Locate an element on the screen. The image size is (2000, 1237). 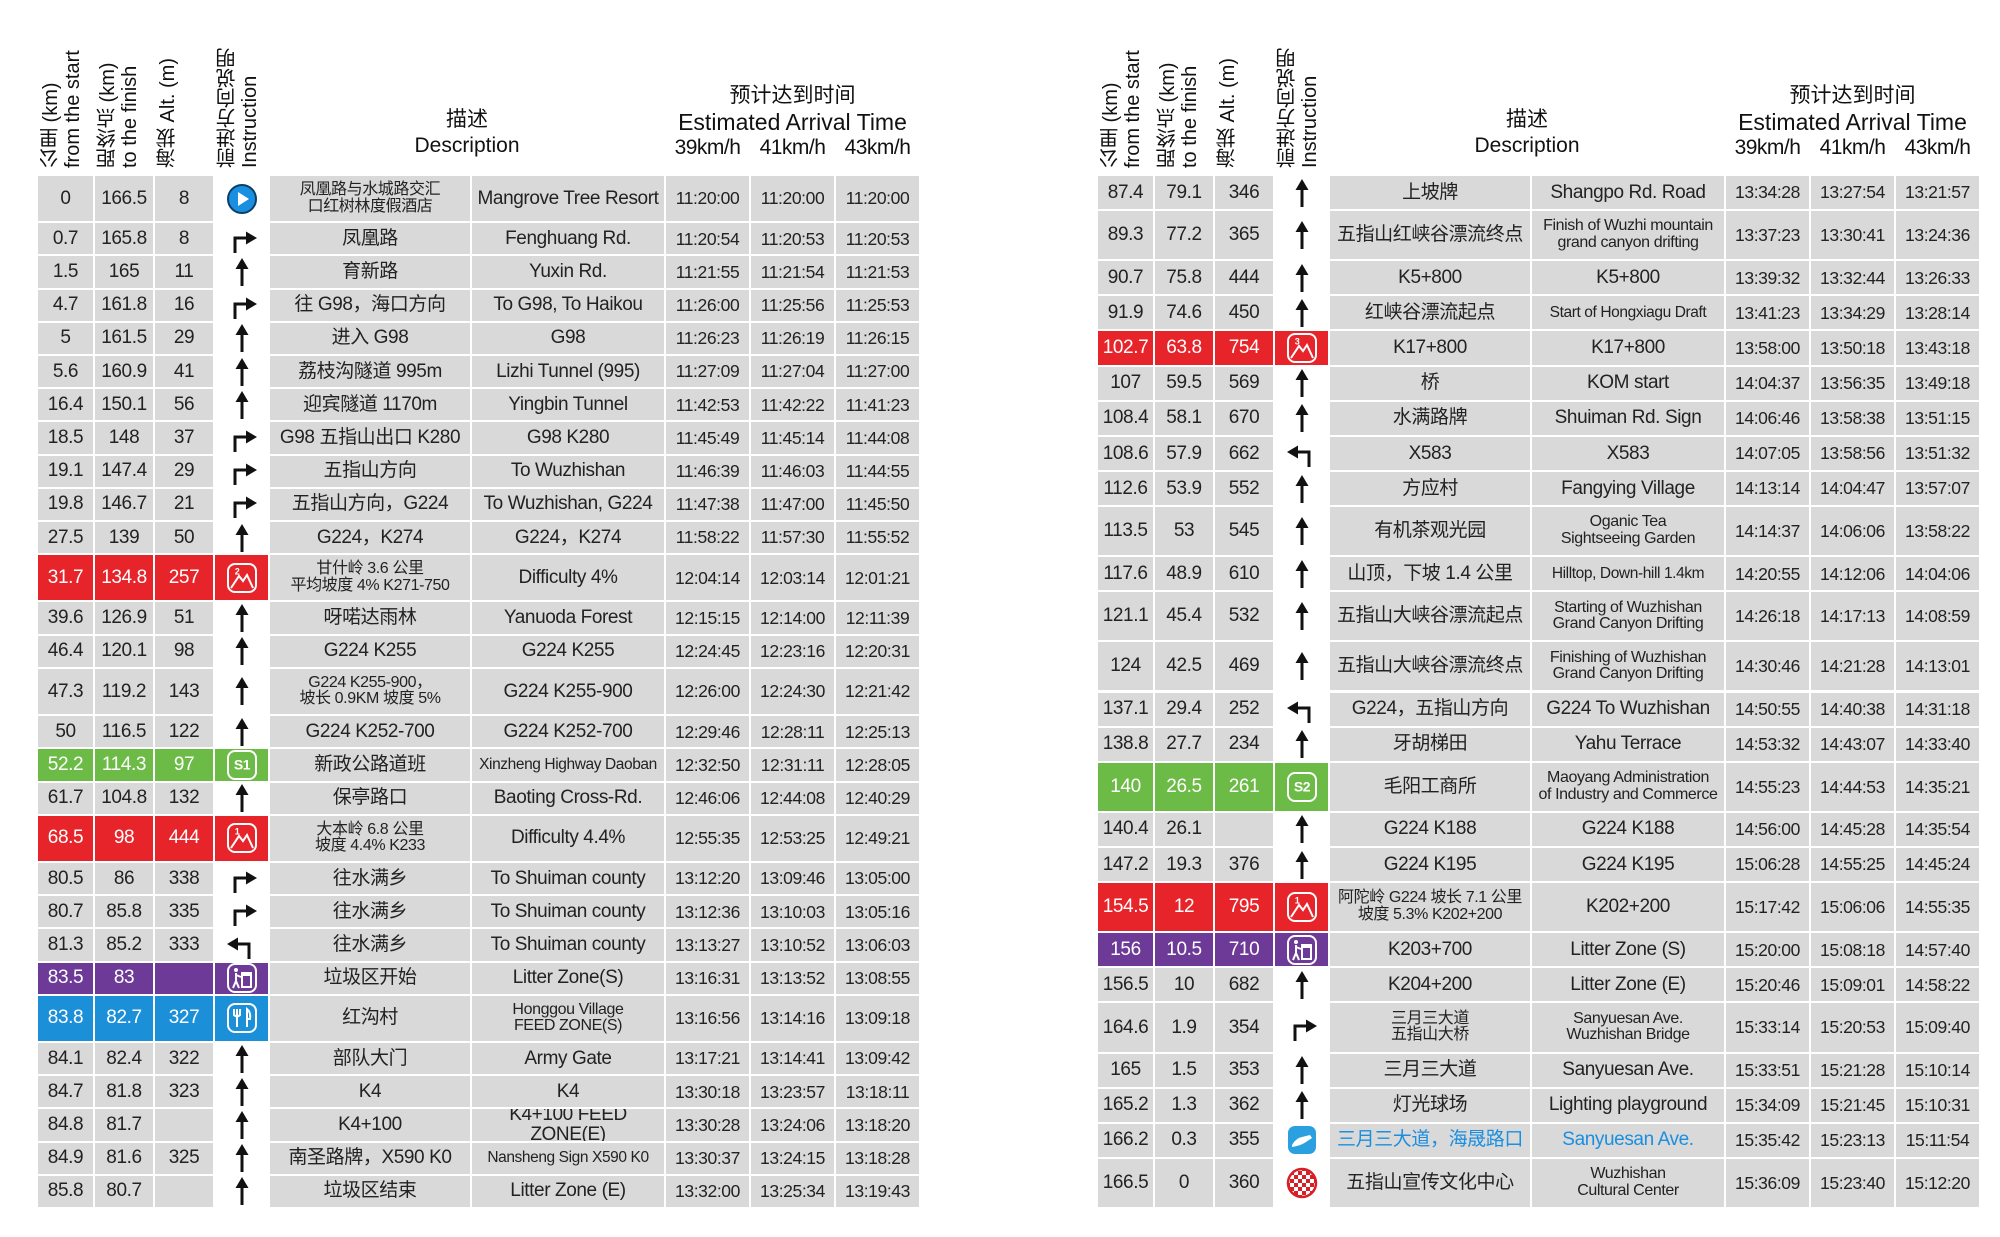
eta-41: 14:17:13 is located at coordinates (1852, 616).